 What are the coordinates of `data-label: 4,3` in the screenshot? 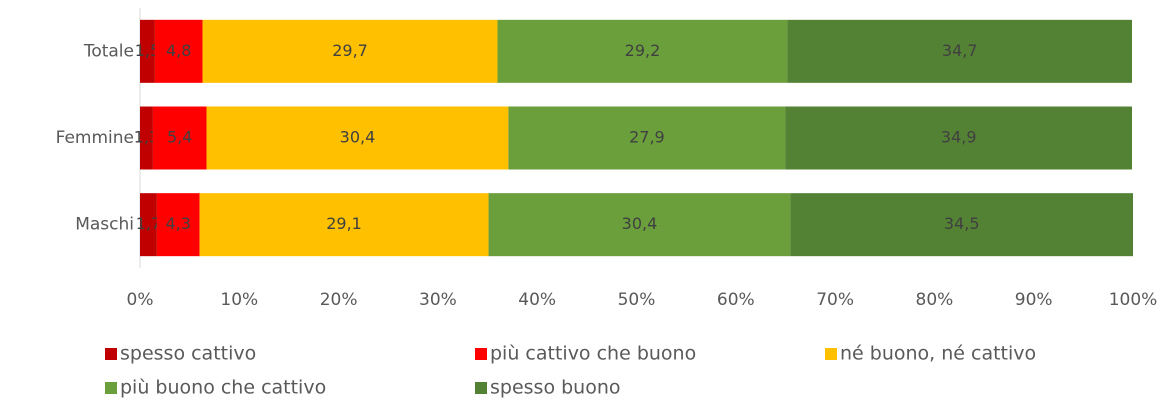 It's located at (178, 223).